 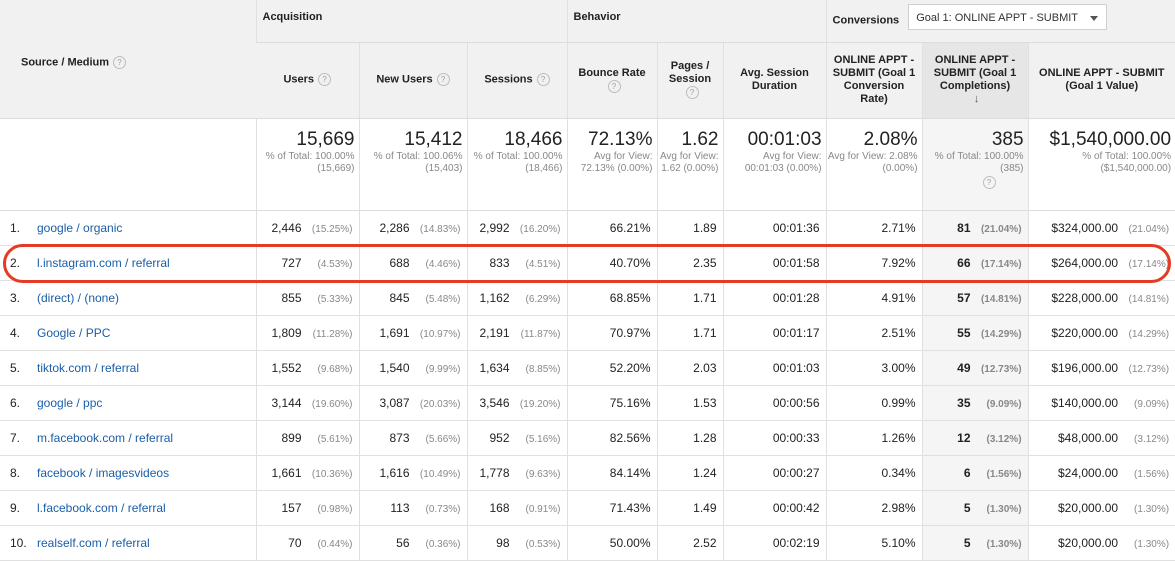 I want to click on conversion-rate-cell: 5.10%, so click(x=874, y=543).